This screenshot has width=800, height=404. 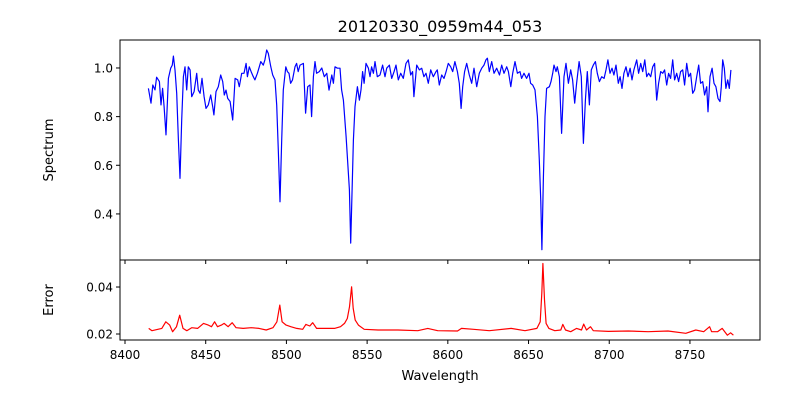 I want to click on spectrum-y-axis-label: Spectrum, so click(x=49, y=150).